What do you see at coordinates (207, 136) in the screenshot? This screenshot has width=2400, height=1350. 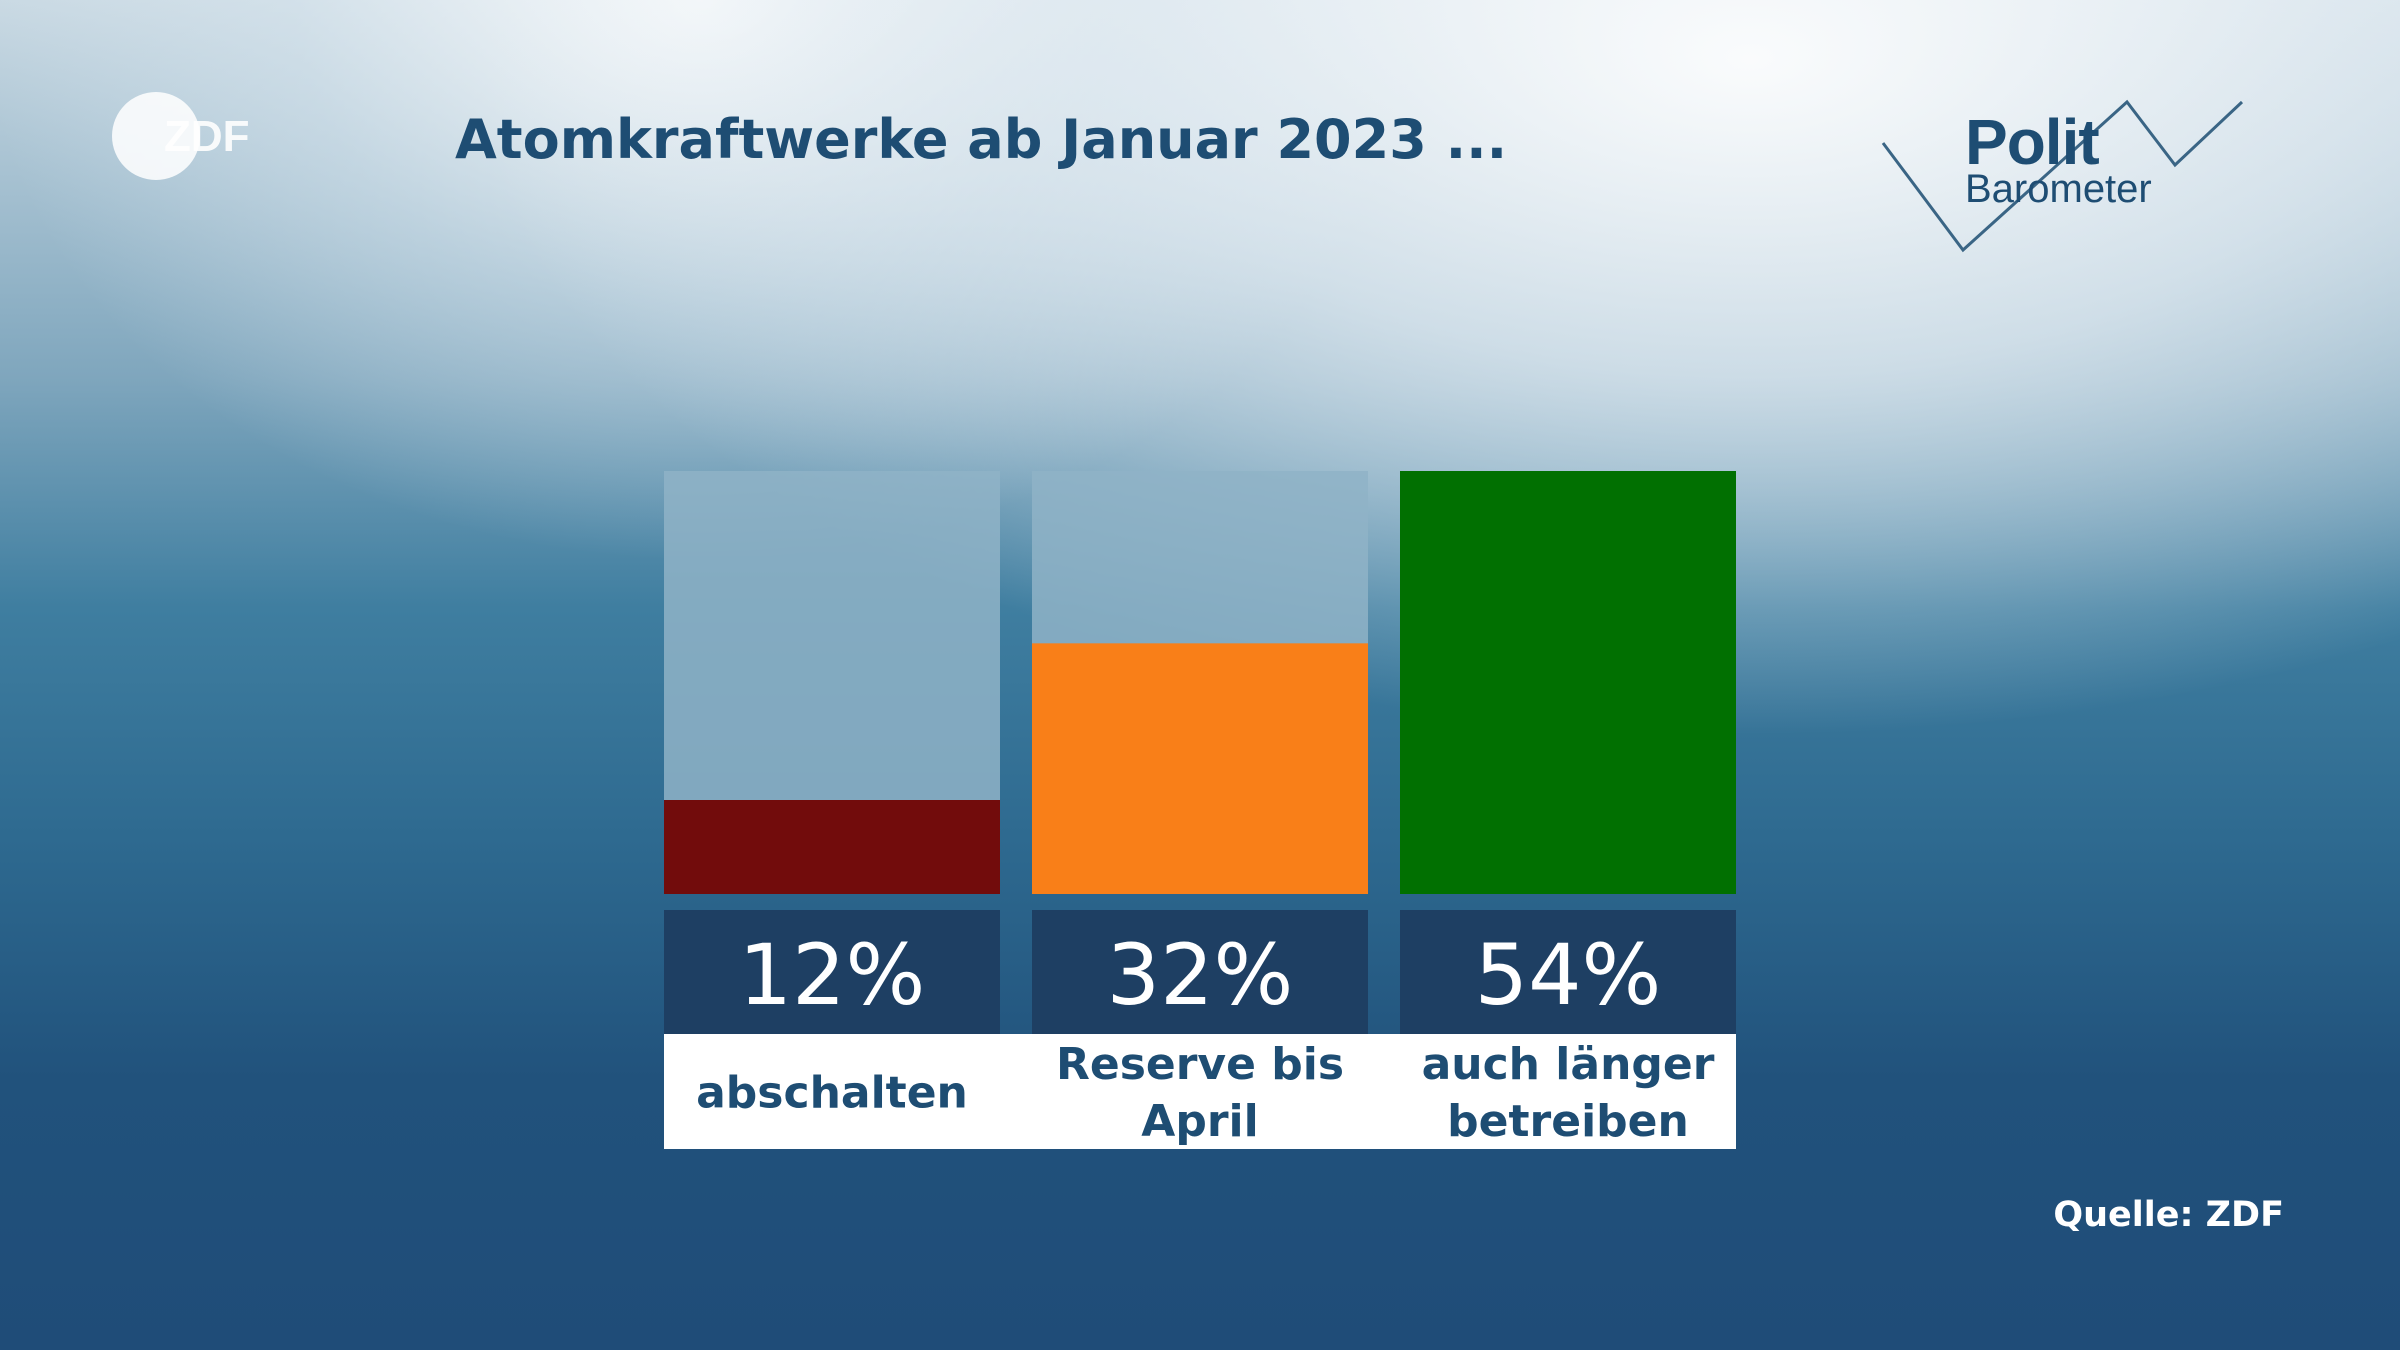 I see `zdf-logo-text: ZDF` at bounding box center [207, 136].